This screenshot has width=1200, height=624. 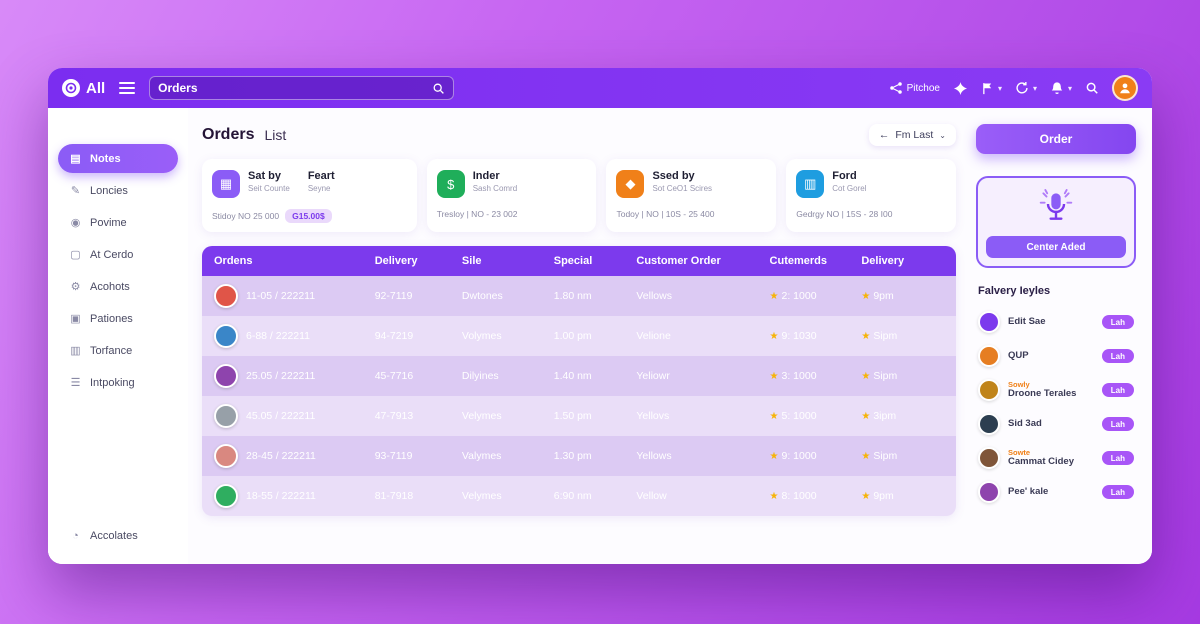 I want to click on list-item: Sid 3ad Lah, so click(x=1056, y=424).